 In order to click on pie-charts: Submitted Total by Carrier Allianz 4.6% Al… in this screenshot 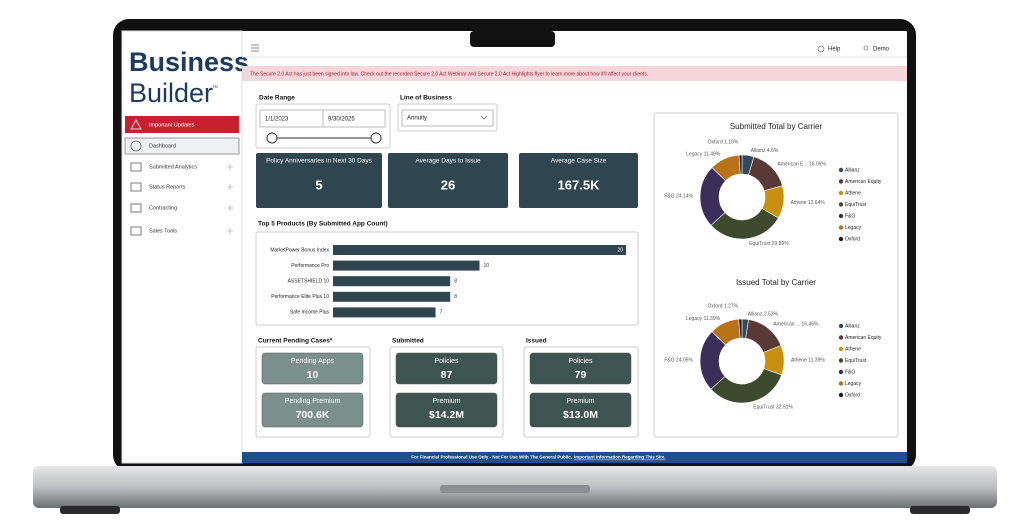, I will do `click(773, 266)`.